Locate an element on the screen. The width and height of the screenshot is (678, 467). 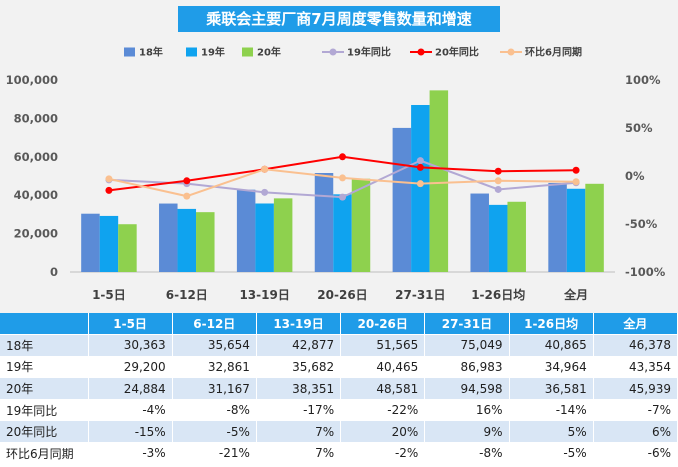
right-tick-label: 100% is located at coordinates (643, 80).